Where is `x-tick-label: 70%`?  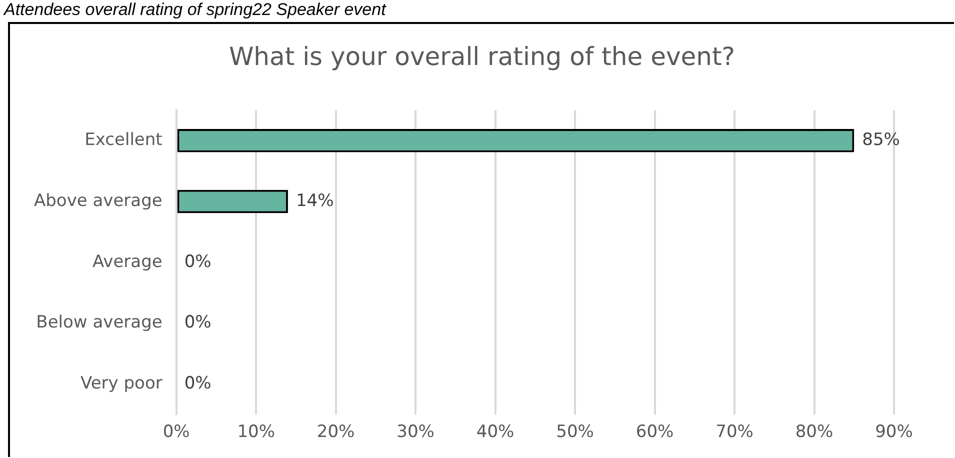 x-tick-label: 70% is located at coordinates (735, 432).